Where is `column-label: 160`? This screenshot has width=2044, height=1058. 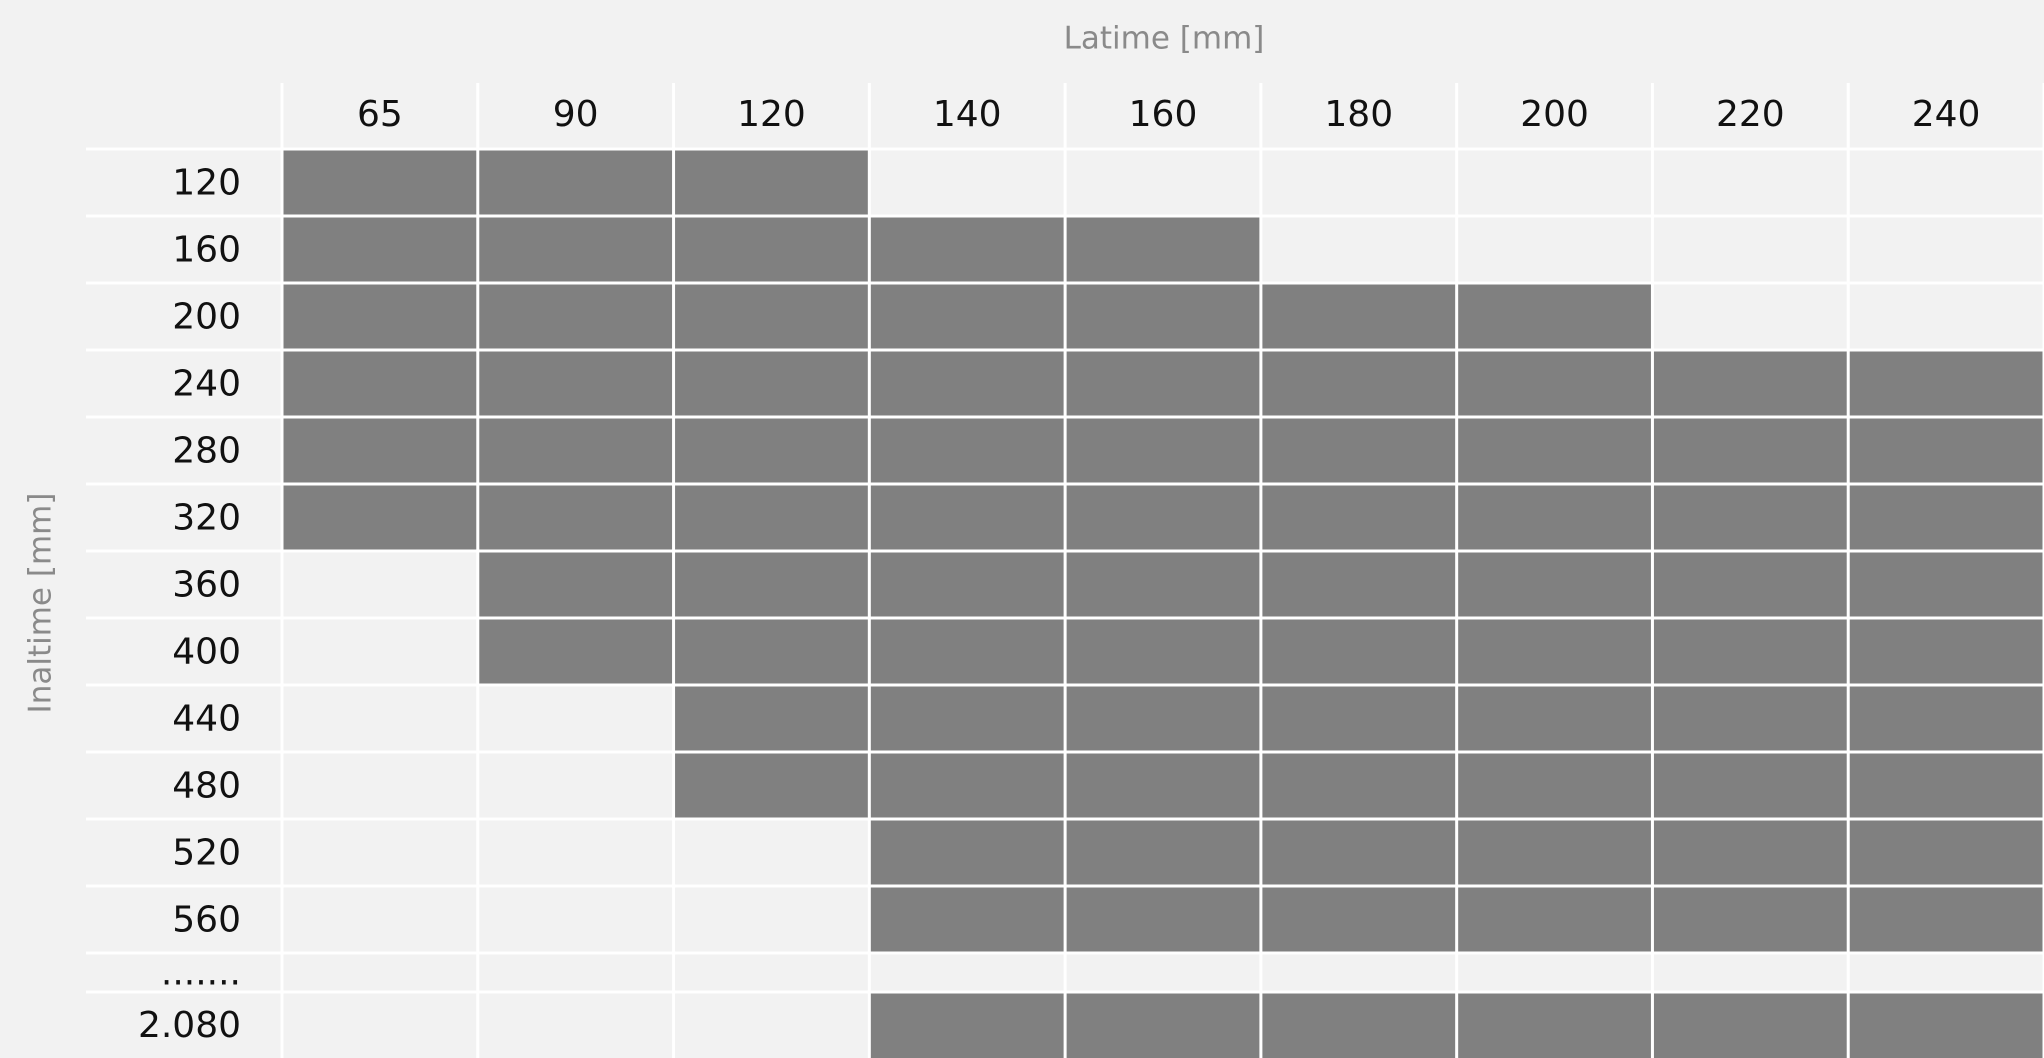 column-label: 160 is located at coordinates (1163, 114).